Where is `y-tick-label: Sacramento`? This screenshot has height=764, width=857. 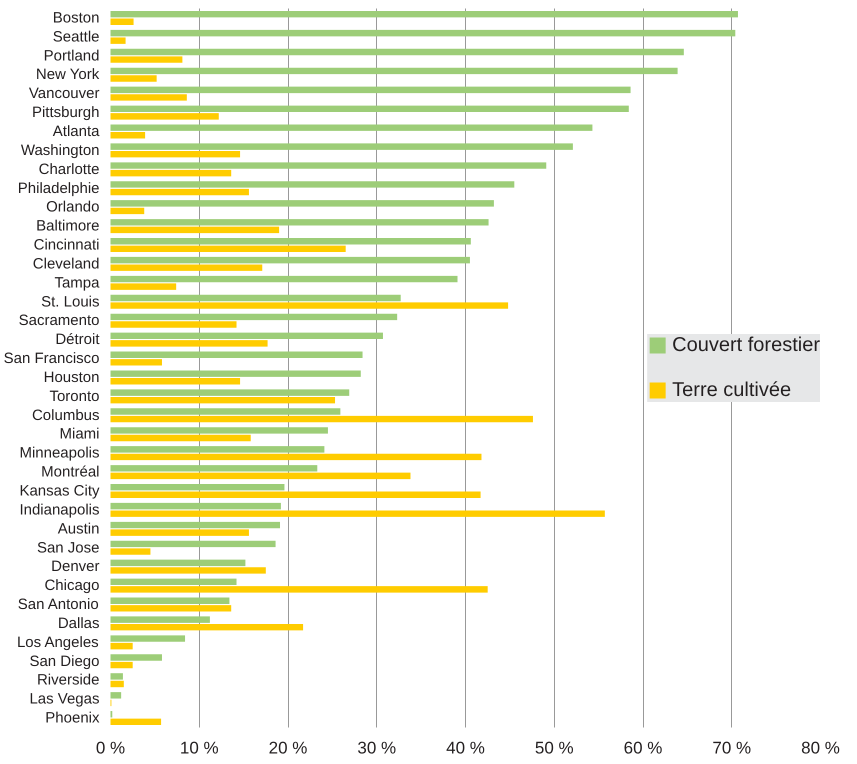
y-tick-label: Sacramento is located at coordinates (59, 321).